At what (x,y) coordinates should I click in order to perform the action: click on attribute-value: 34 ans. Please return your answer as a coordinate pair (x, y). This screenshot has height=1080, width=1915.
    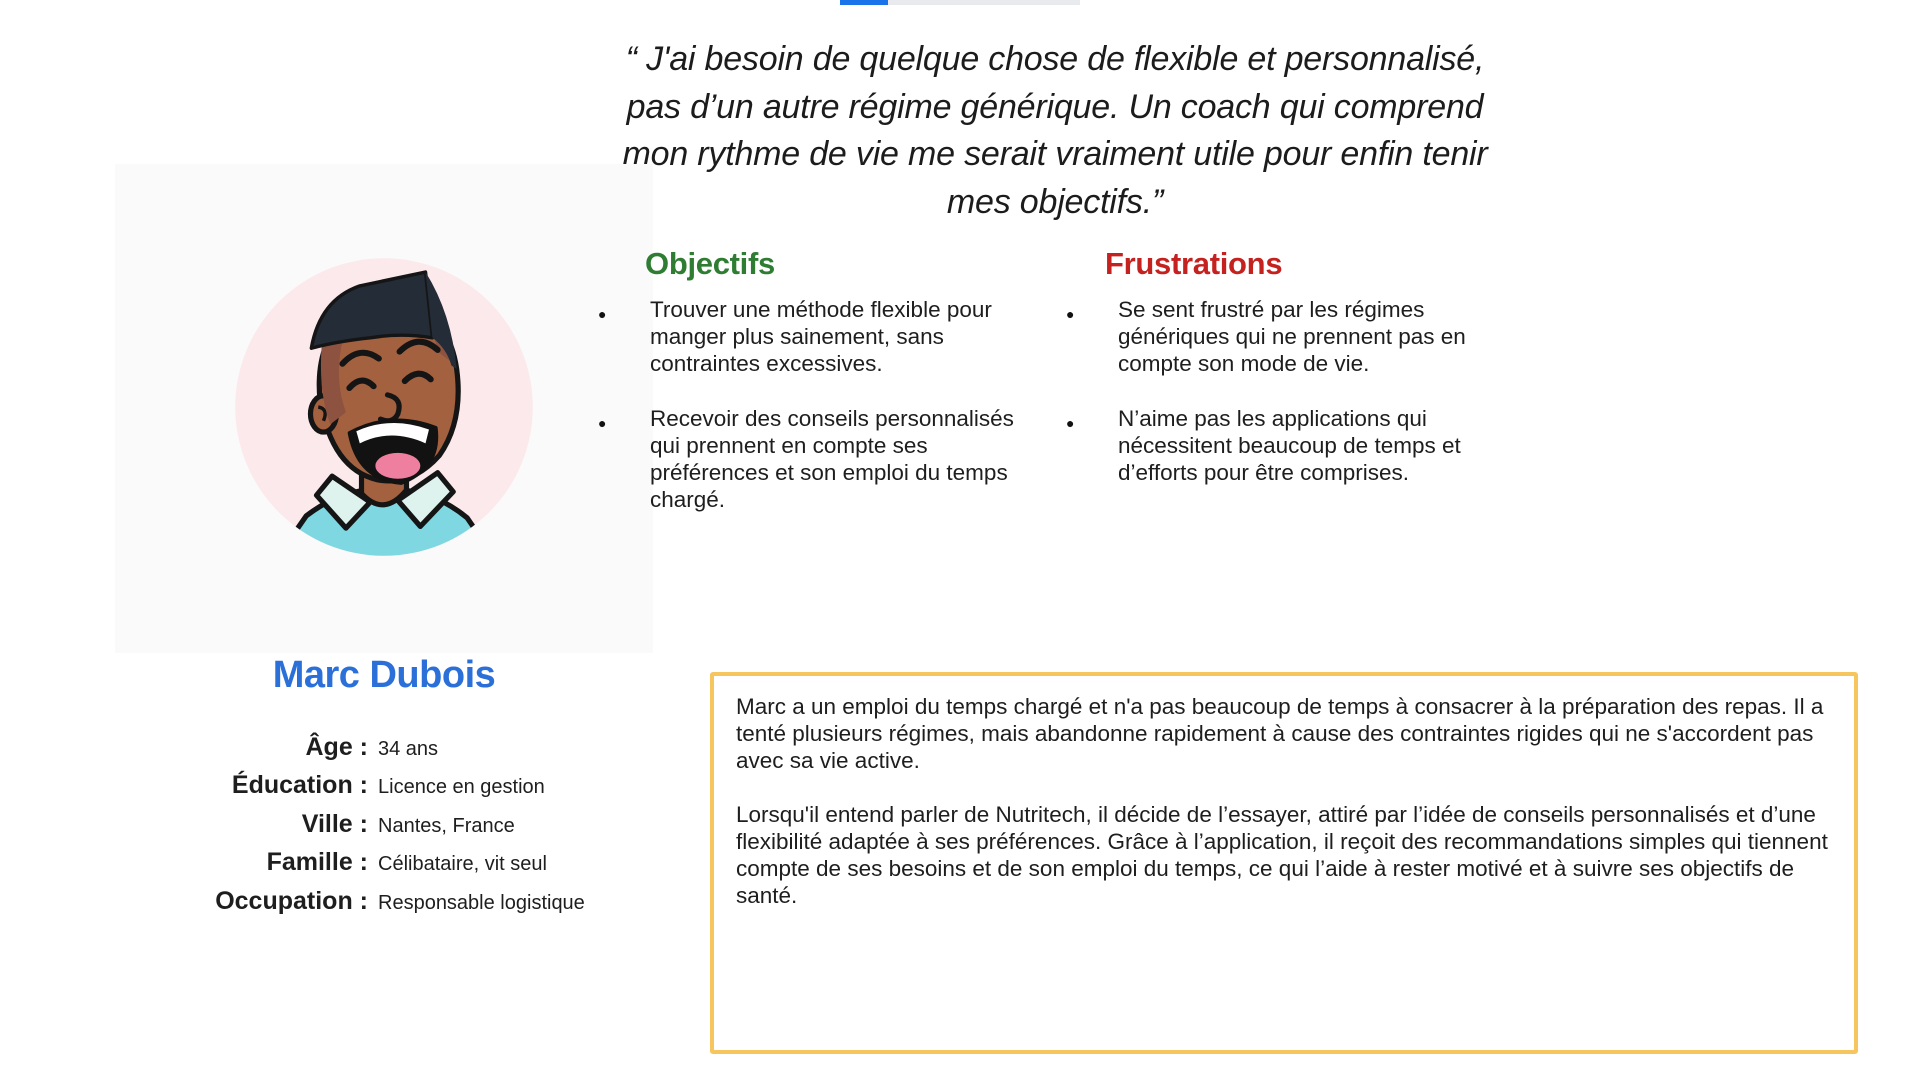
    Looking at the image, I should click on (408, 749).